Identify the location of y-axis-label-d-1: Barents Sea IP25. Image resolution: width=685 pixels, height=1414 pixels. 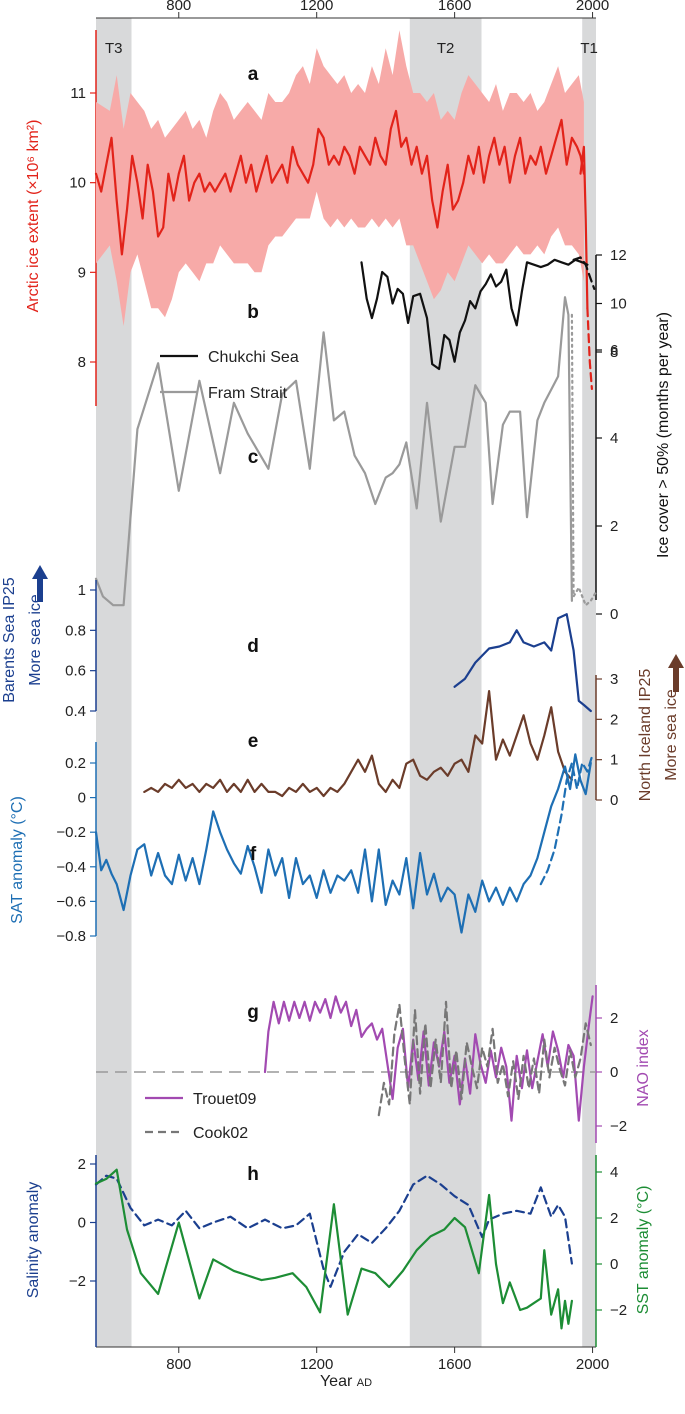
(9, 640).